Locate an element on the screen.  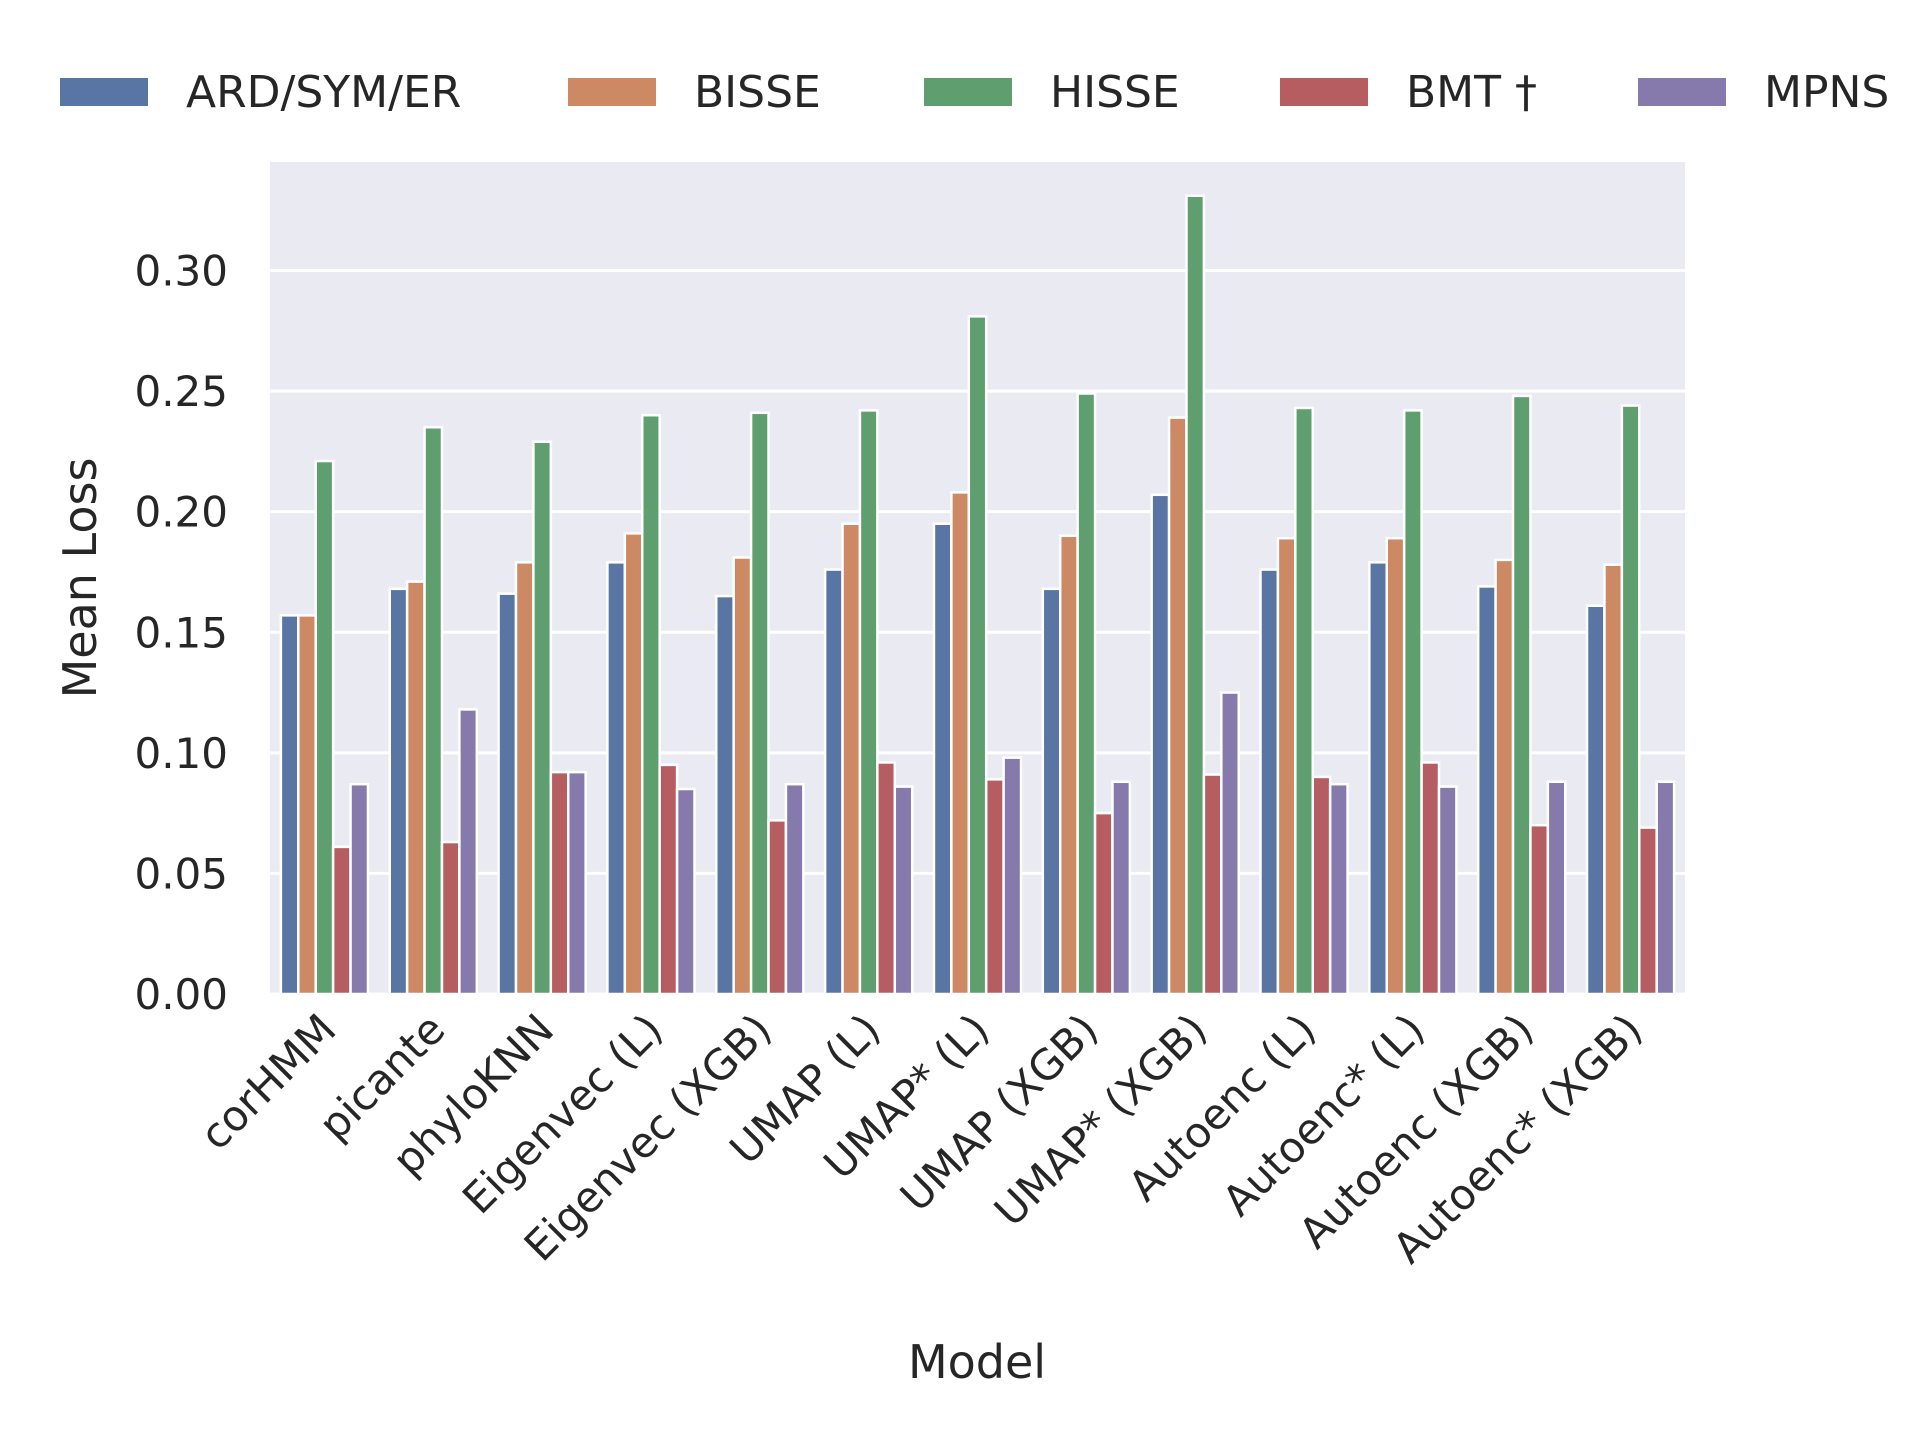
y-axis-label: Mean Loss is located at coordinates (80, 578).